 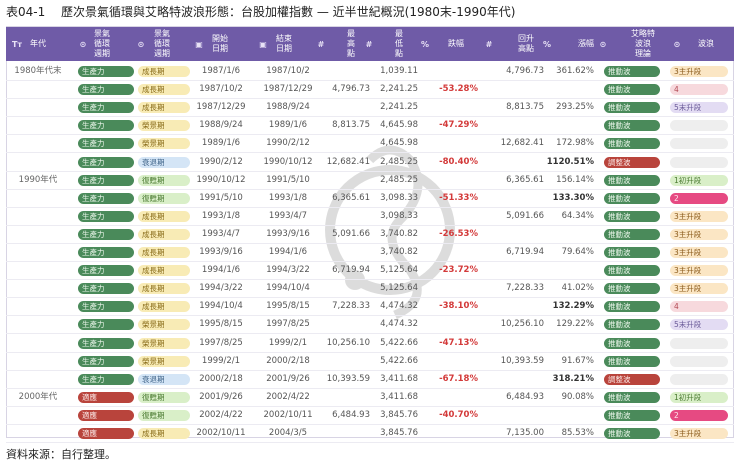 What do you see at coordinates (399, 288) in the screenshot?
I see `low-point-cell: 5,125.64` at bounding box center [399, 288].